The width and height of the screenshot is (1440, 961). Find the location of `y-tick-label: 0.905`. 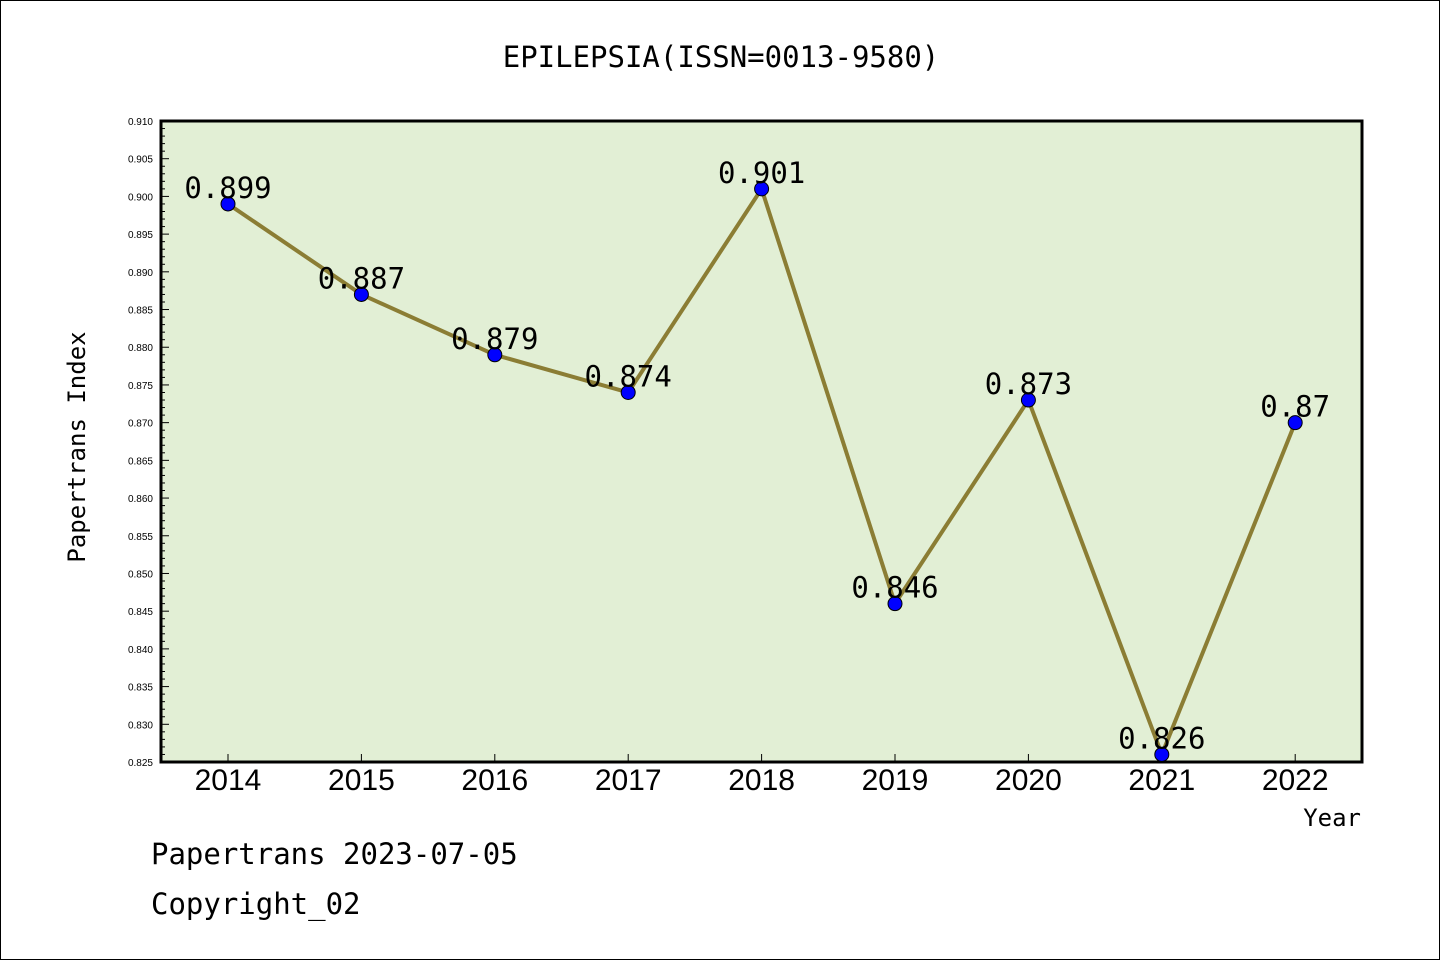

y-tick-label: 0.905 is located at coordinates (140, 160).